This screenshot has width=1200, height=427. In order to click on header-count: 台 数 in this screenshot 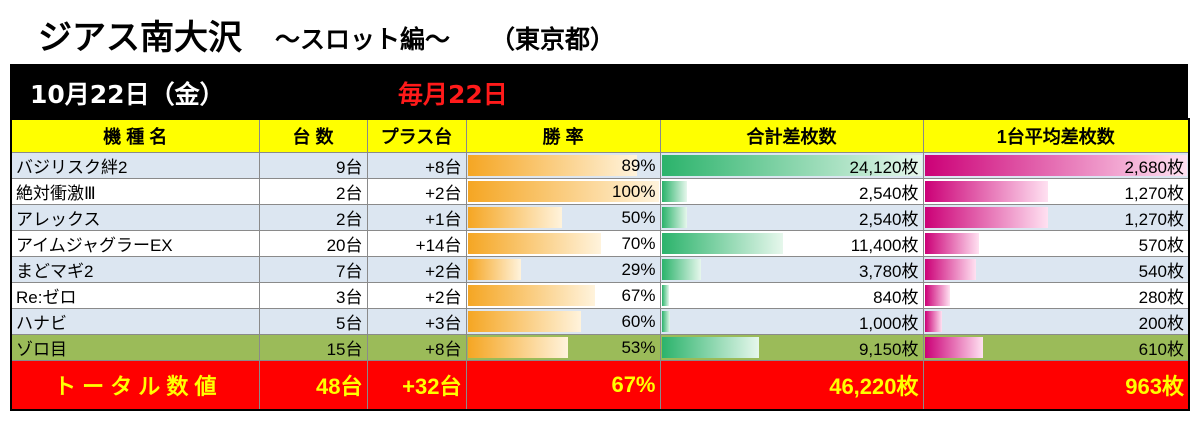, I will do `click(313, 135)`.